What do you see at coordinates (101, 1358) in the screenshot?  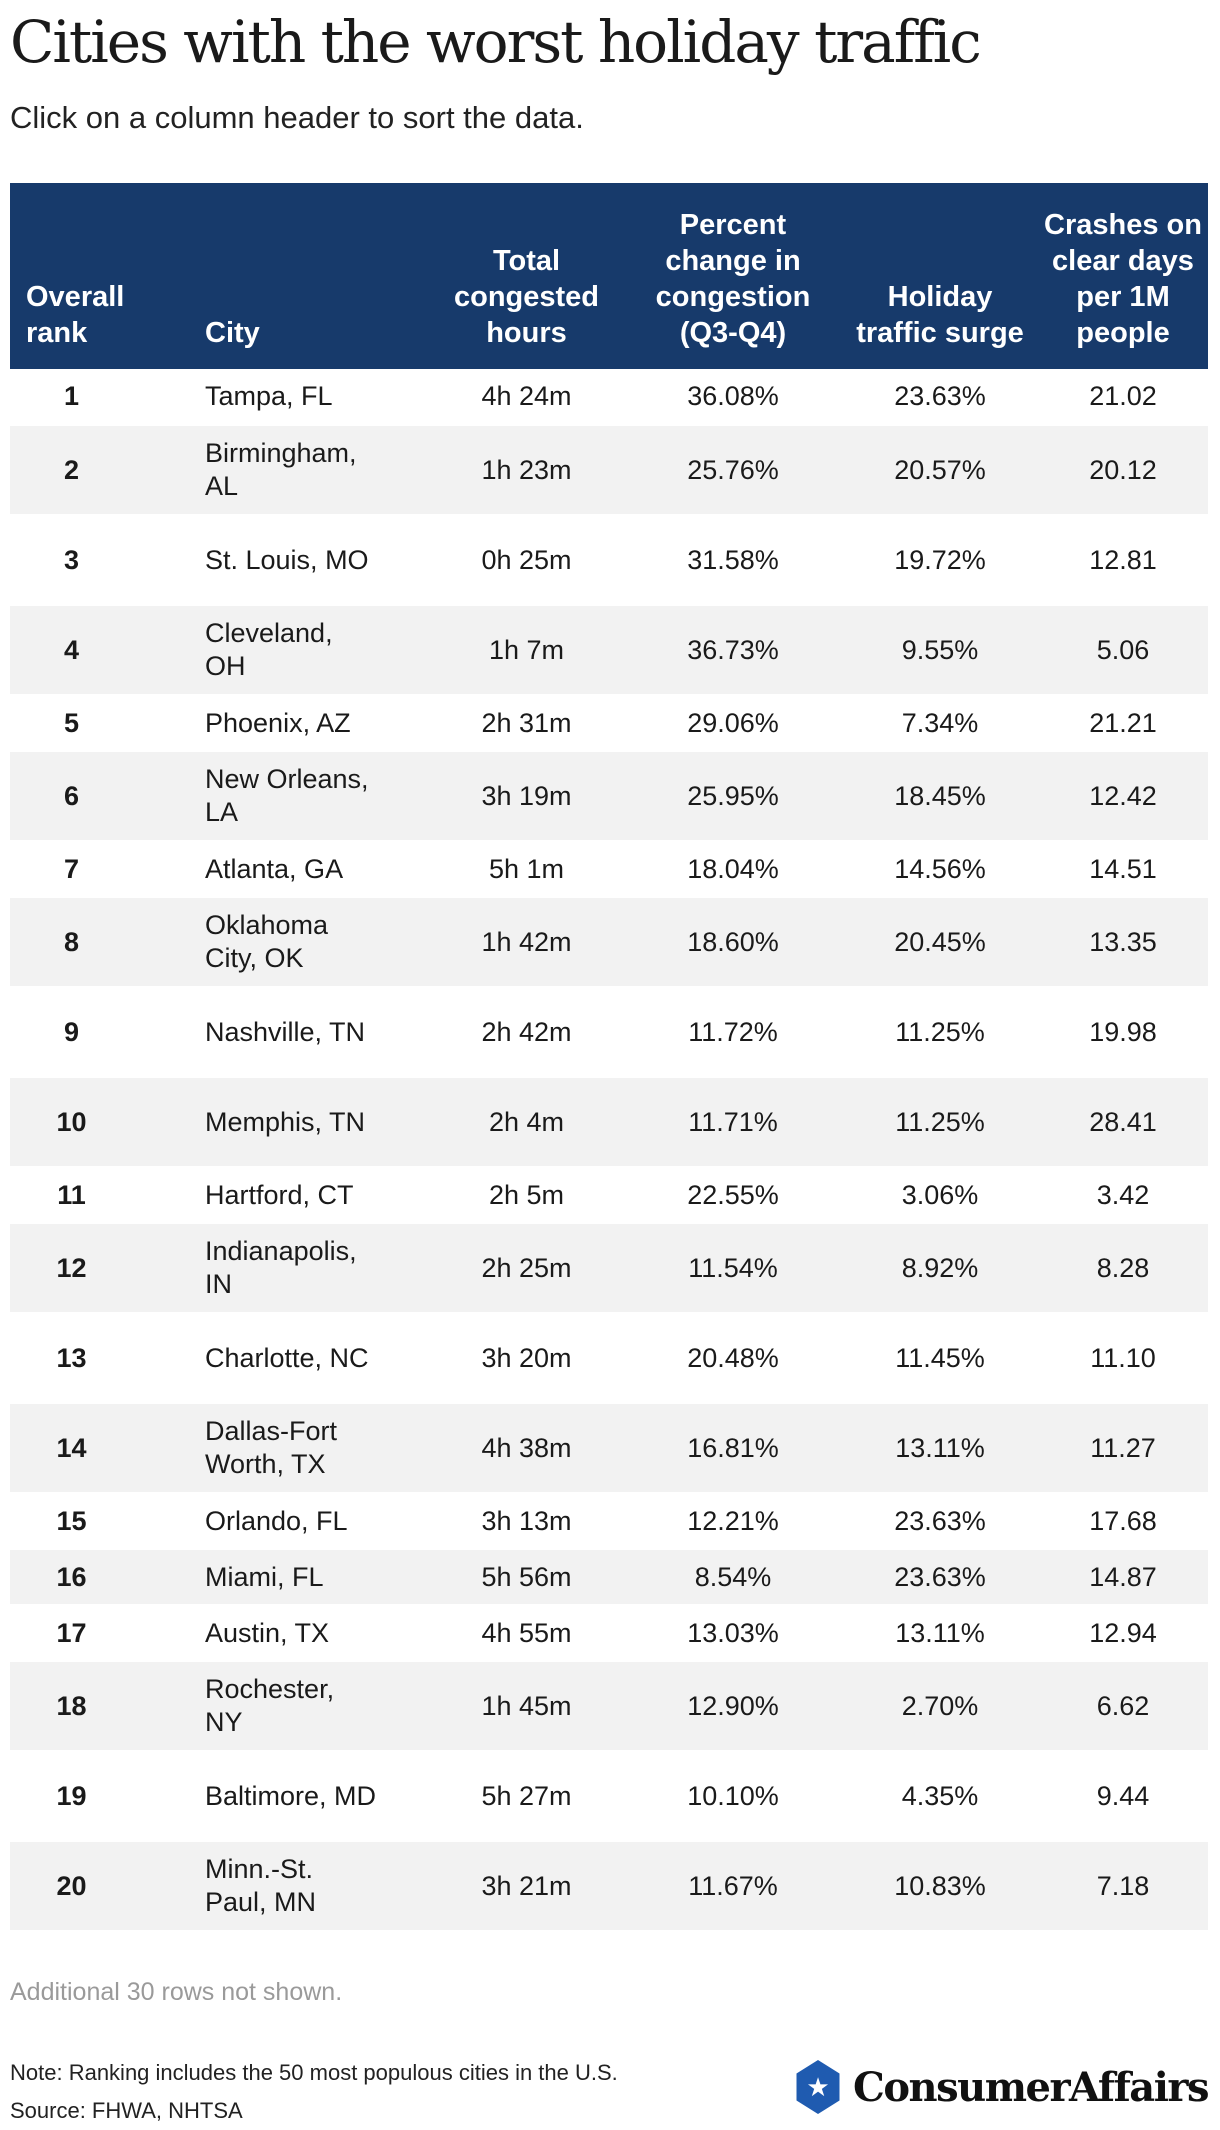 I see `cell-rank: 13` at bounding box center [101, 1358].